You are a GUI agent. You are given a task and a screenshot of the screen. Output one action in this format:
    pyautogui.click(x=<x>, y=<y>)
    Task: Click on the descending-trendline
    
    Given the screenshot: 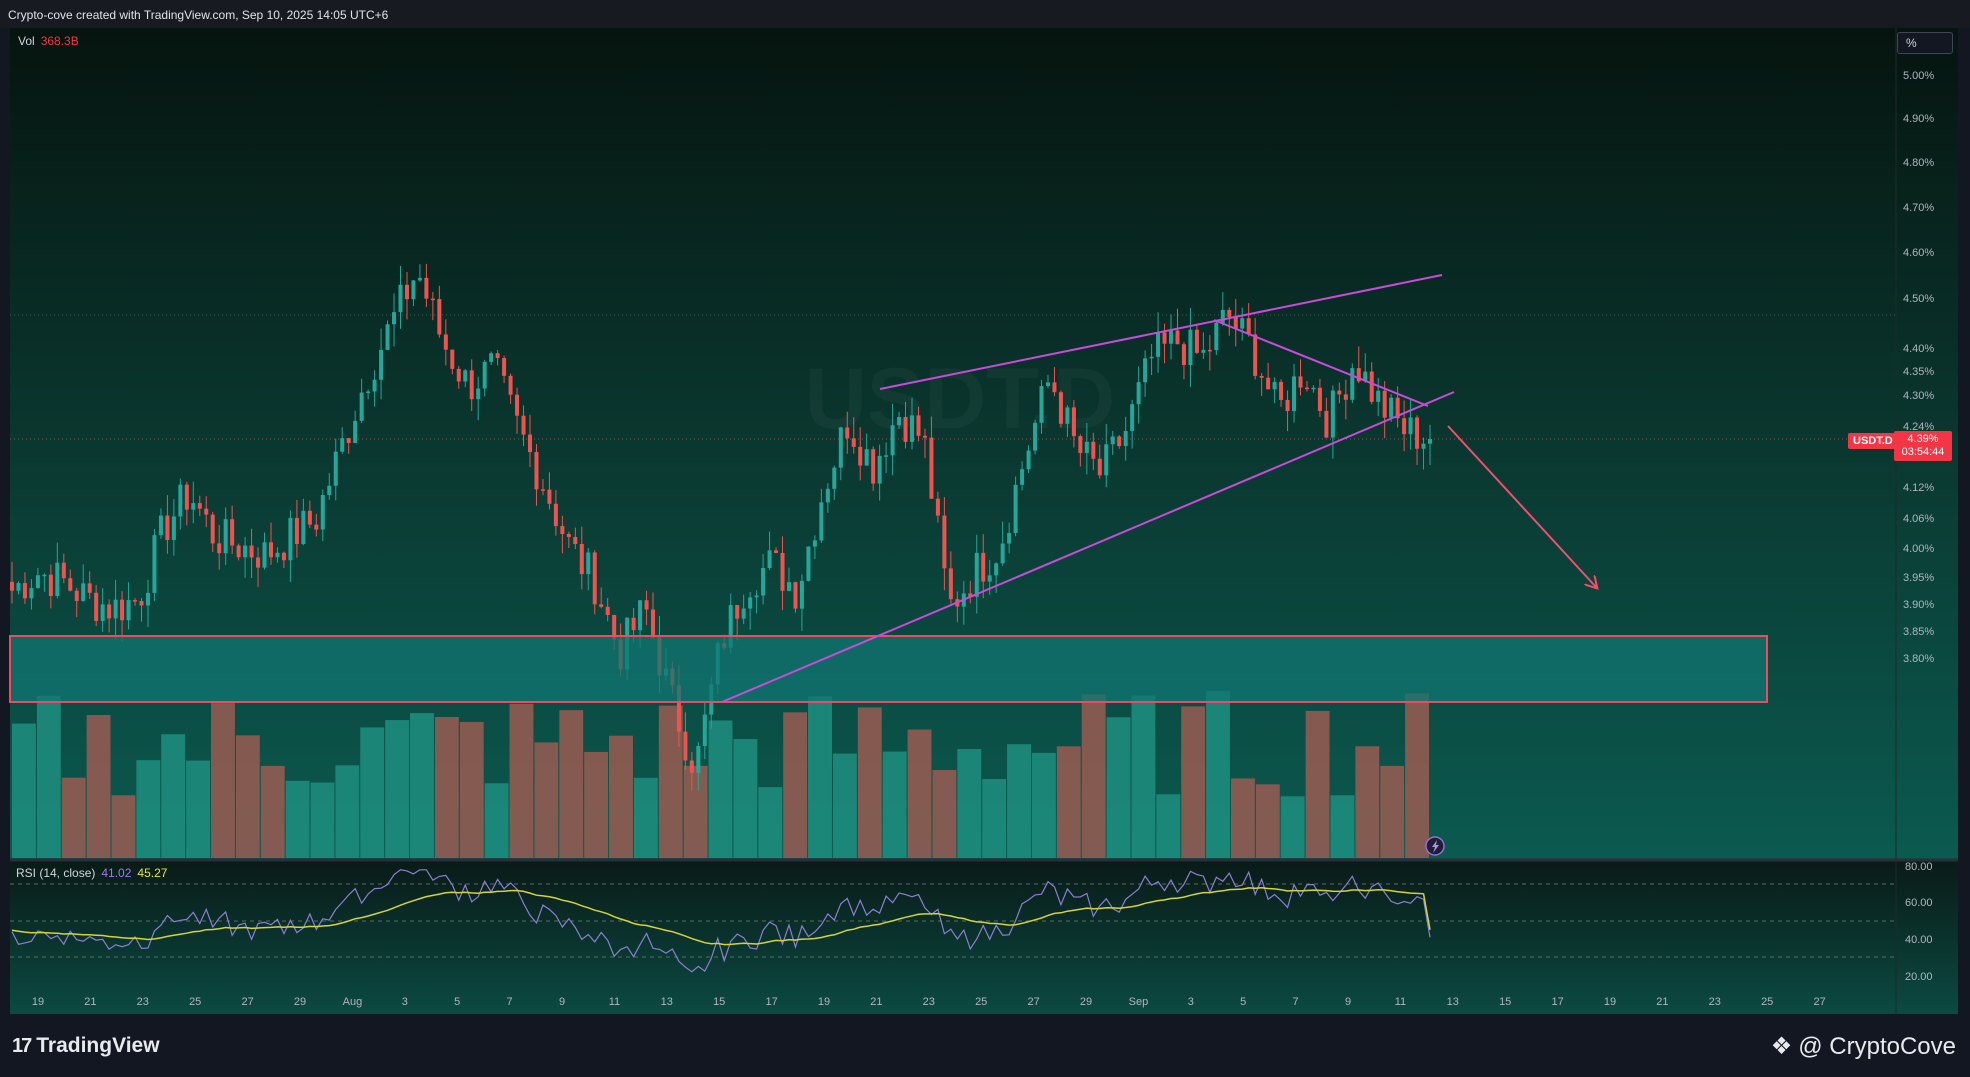 What is the action you would take?
    pyautogui.click(x=1321, y=363)
    